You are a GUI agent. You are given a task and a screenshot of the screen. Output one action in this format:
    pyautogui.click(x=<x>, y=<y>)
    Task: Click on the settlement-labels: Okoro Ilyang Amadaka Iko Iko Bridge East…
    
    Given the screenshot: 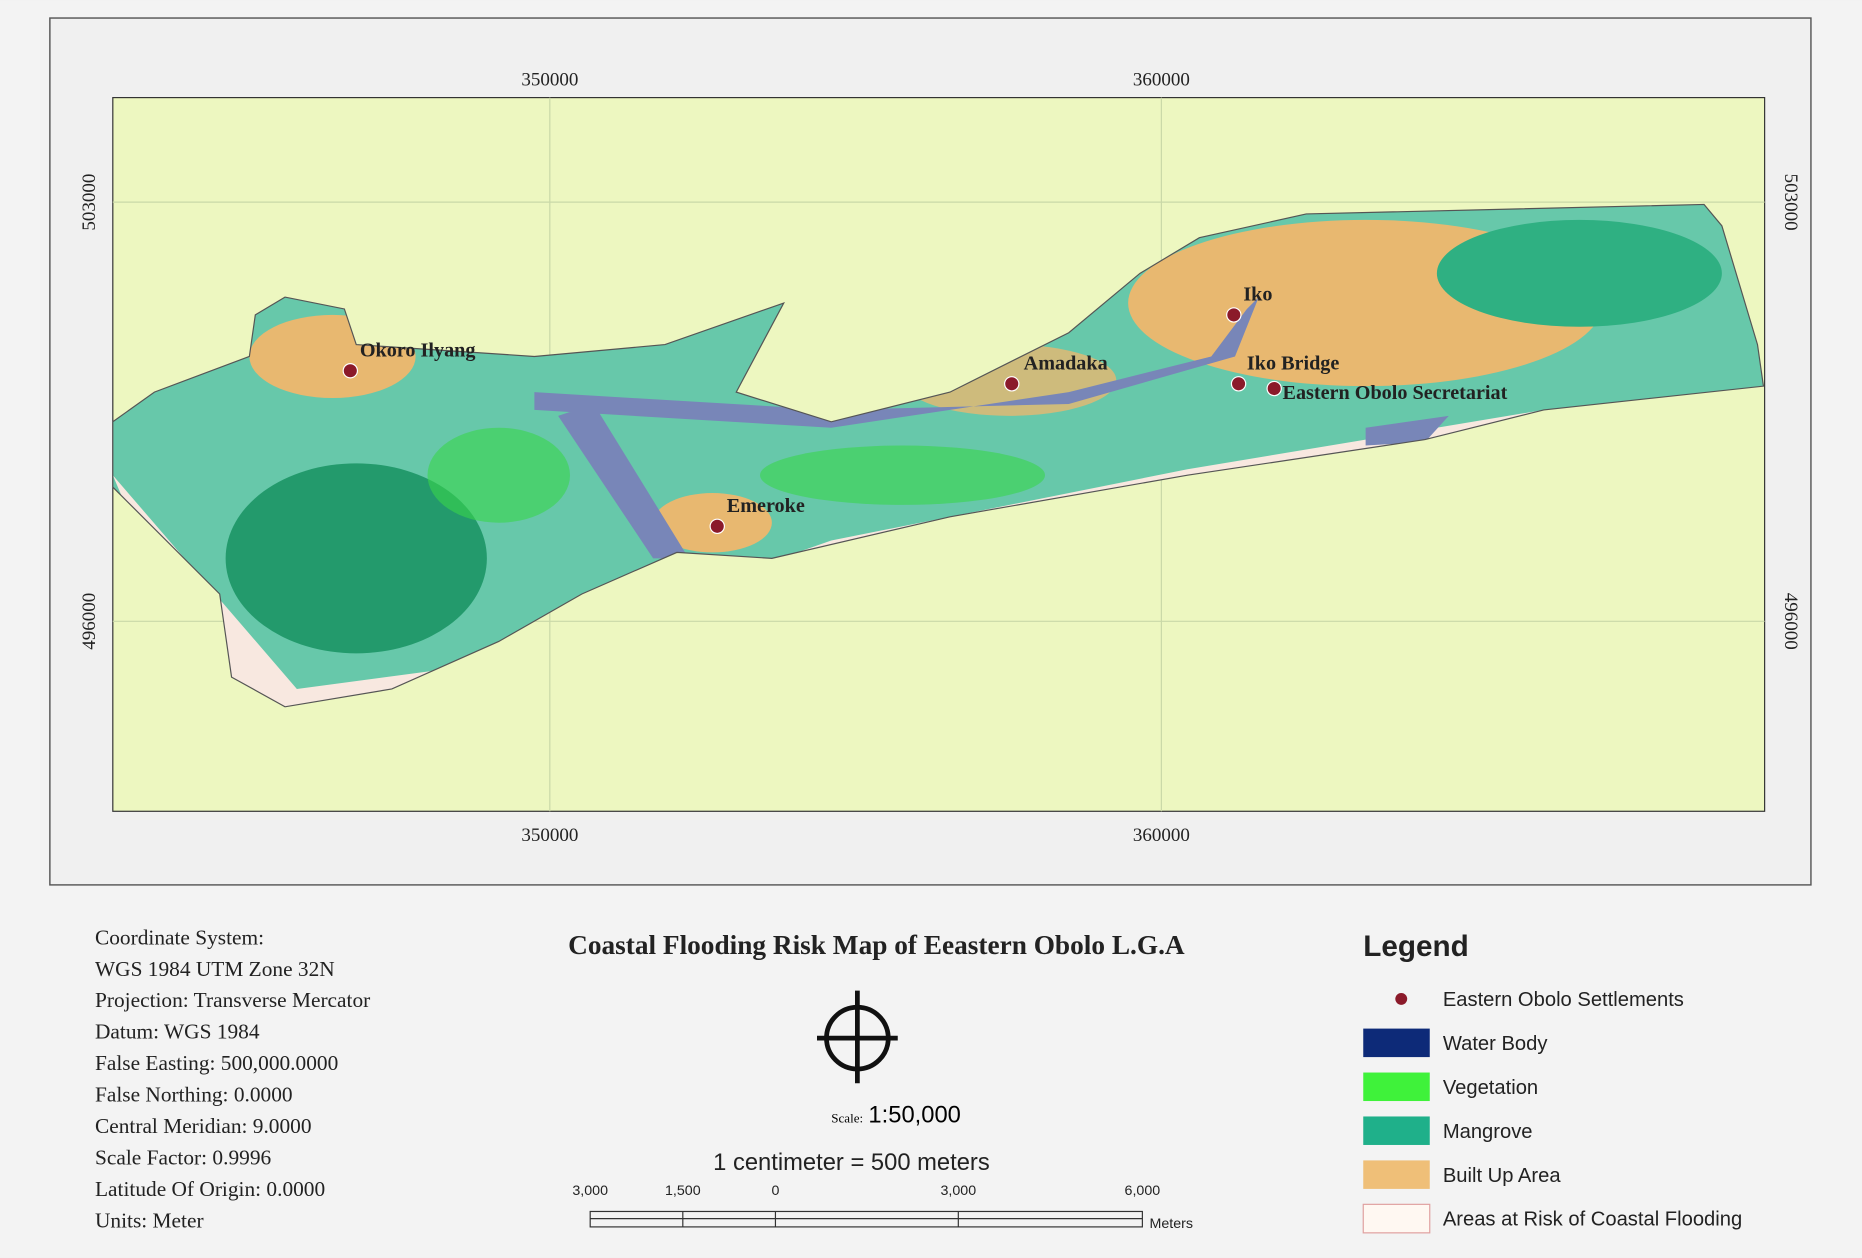 What is the action you would take?
    pyautogui.click(x=934, y=400)
    